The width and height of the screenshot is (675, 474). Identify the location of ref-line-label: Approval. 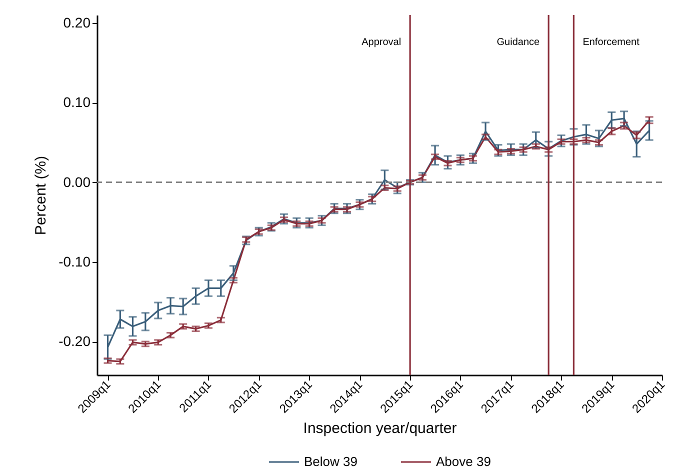
(382, 42).